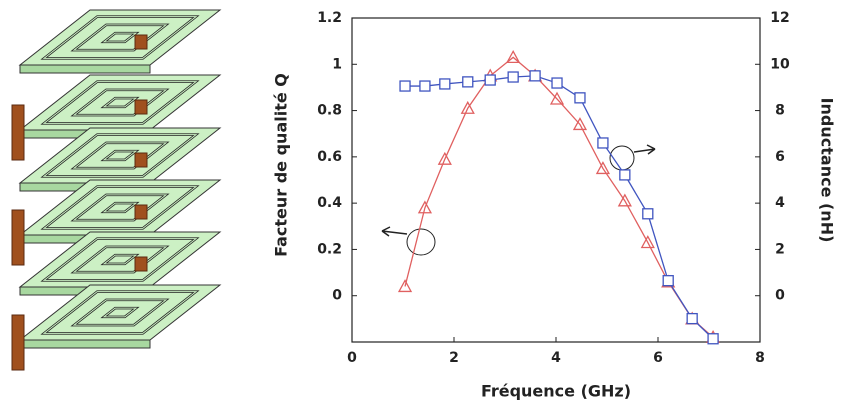 The height and width of the screenshot is (409, 841). What do you see at coordinates (337, 64) in the screenshot?
I see `y-tick-label: 1` at bounding box center [337, 64].